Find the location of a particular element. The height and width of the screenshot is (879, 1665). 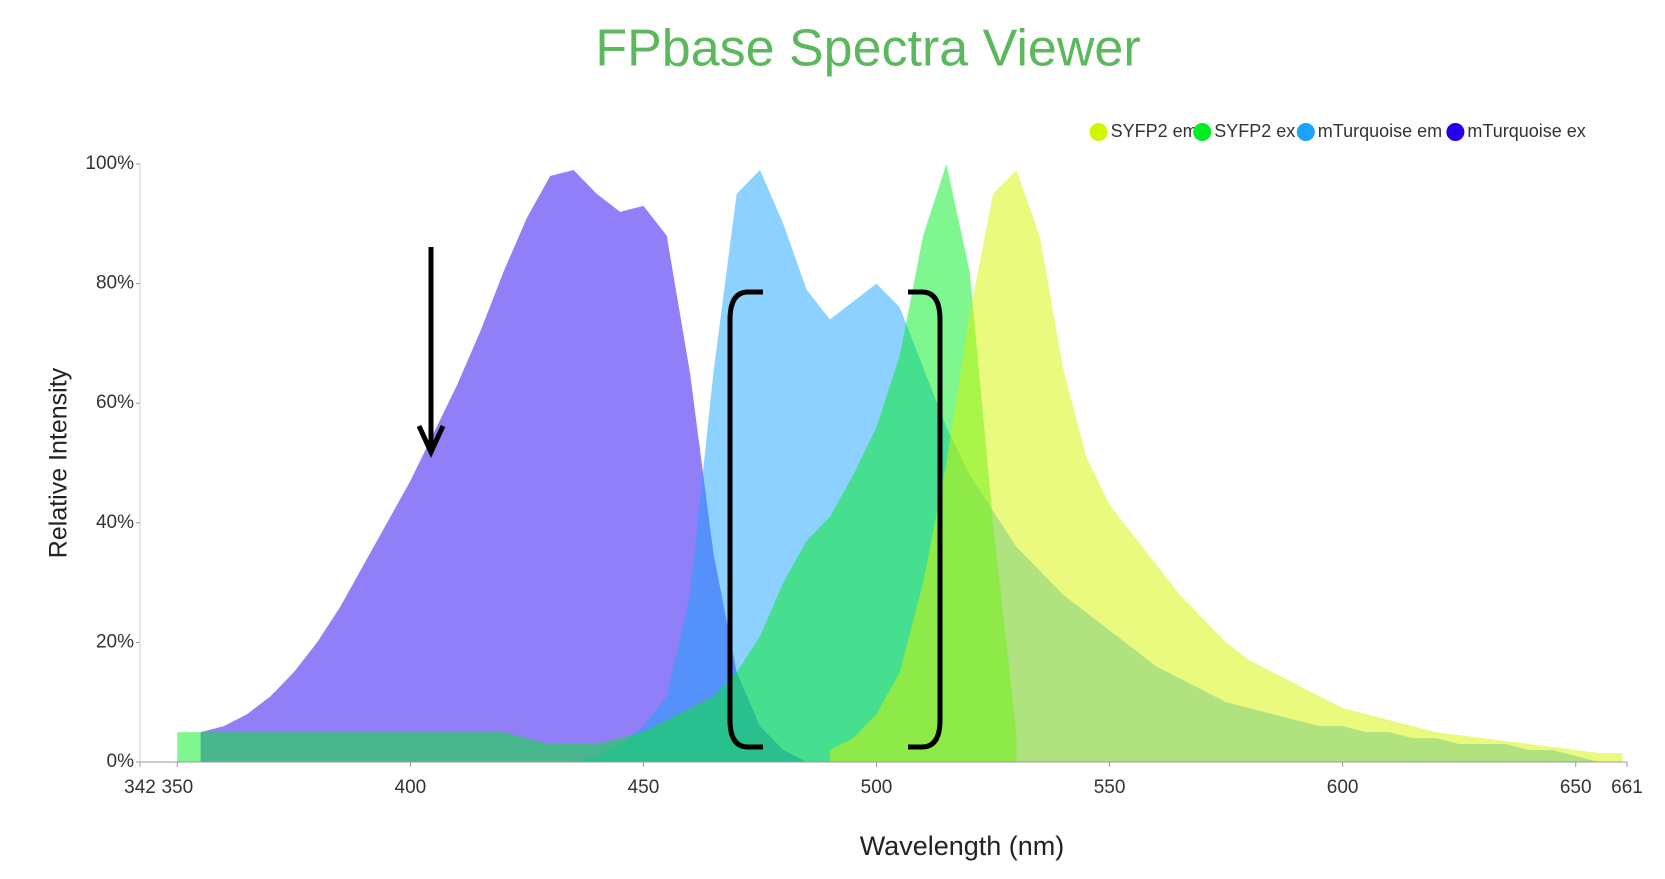

y-tick-label: 0% is located at coordinates (121, 761).